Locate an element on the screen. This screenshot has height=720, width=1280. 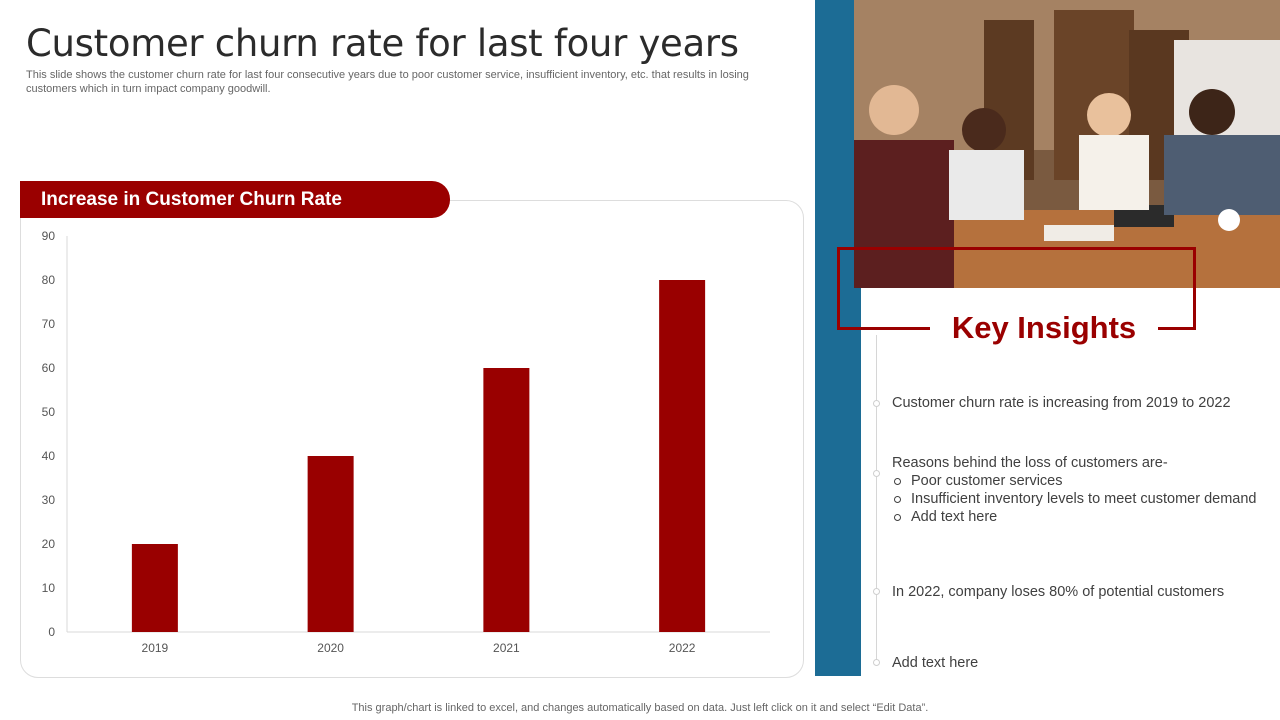
bar-2020 is located at coordinates (330, 544).